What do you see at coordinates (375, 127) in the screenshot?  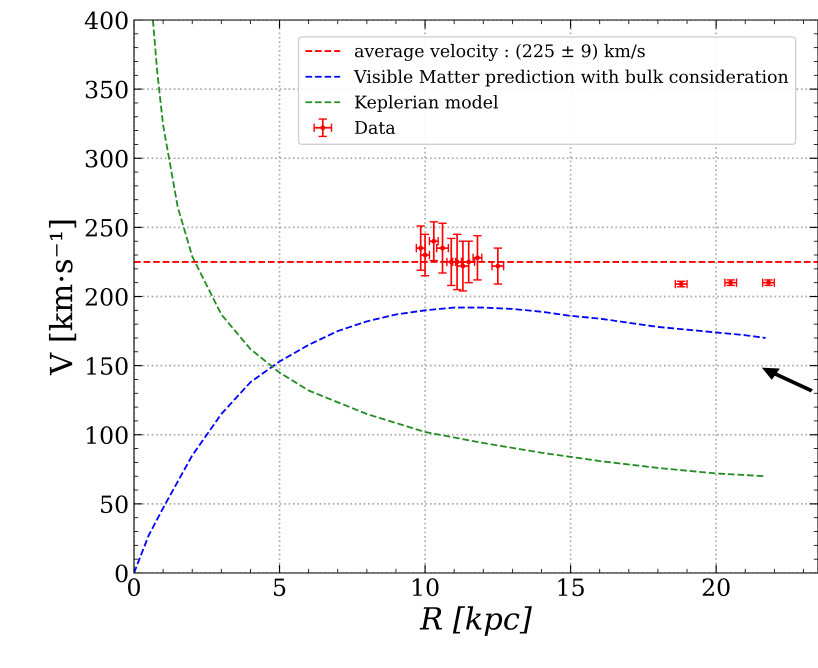 I see `legend-label: Data` at bounding box center [375, 127].